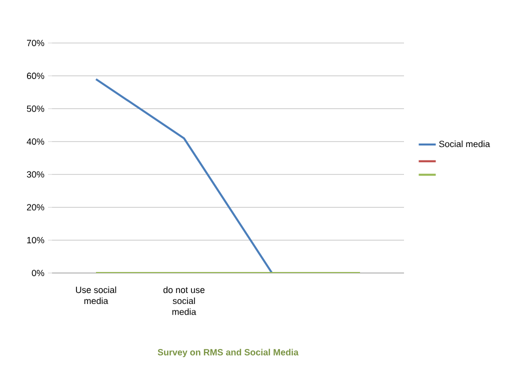 Image resolution: width=526 pixels, height=389 pixels. I want to click on y-tick-label: 50%, so click(35, 109).